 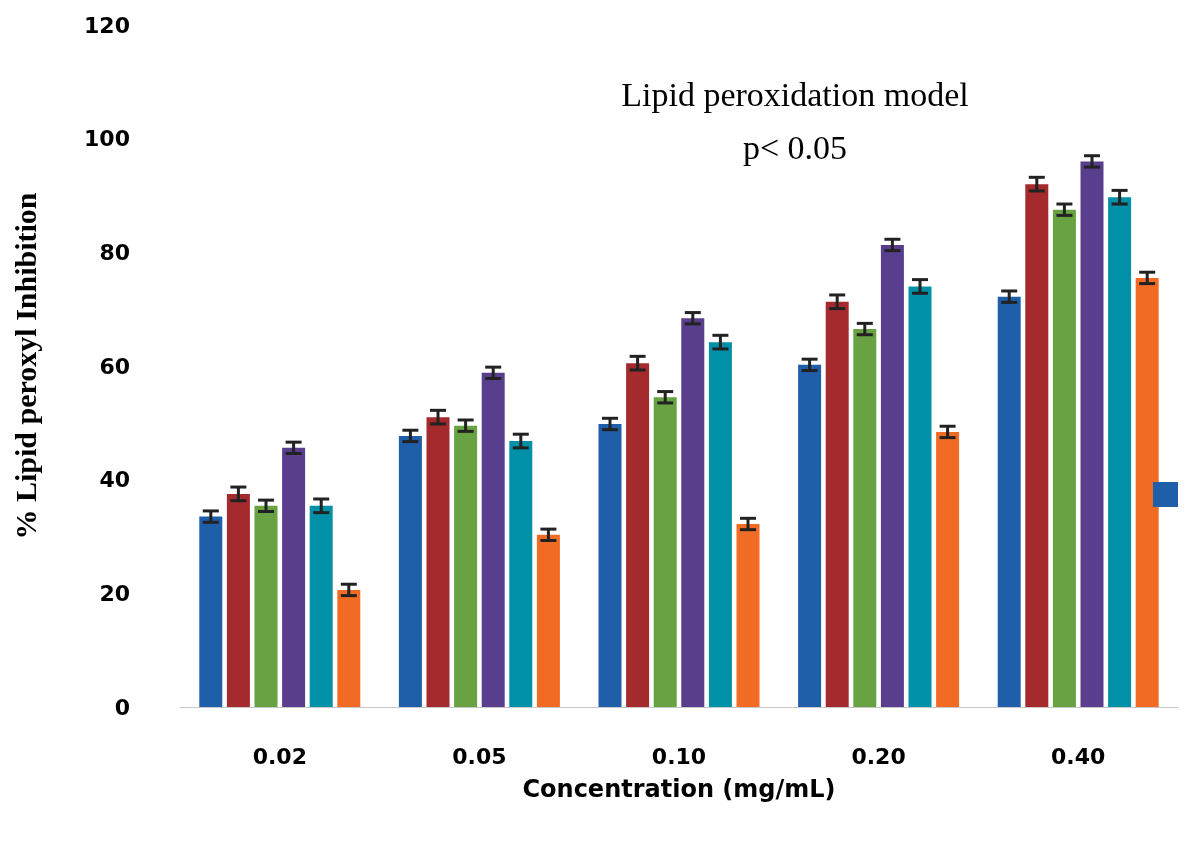 What do you see at coordinates (679, 756) in the screenshot?
I see `x-tick-label: 0.10` at bounding box center [679, 756].